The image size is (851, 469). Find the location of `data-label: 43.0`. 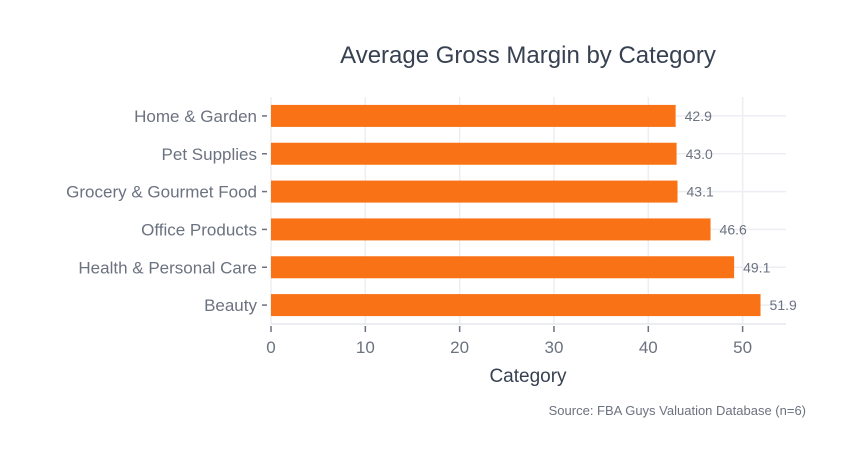

data-label: 43.0 is located at coordinates (699, 154).